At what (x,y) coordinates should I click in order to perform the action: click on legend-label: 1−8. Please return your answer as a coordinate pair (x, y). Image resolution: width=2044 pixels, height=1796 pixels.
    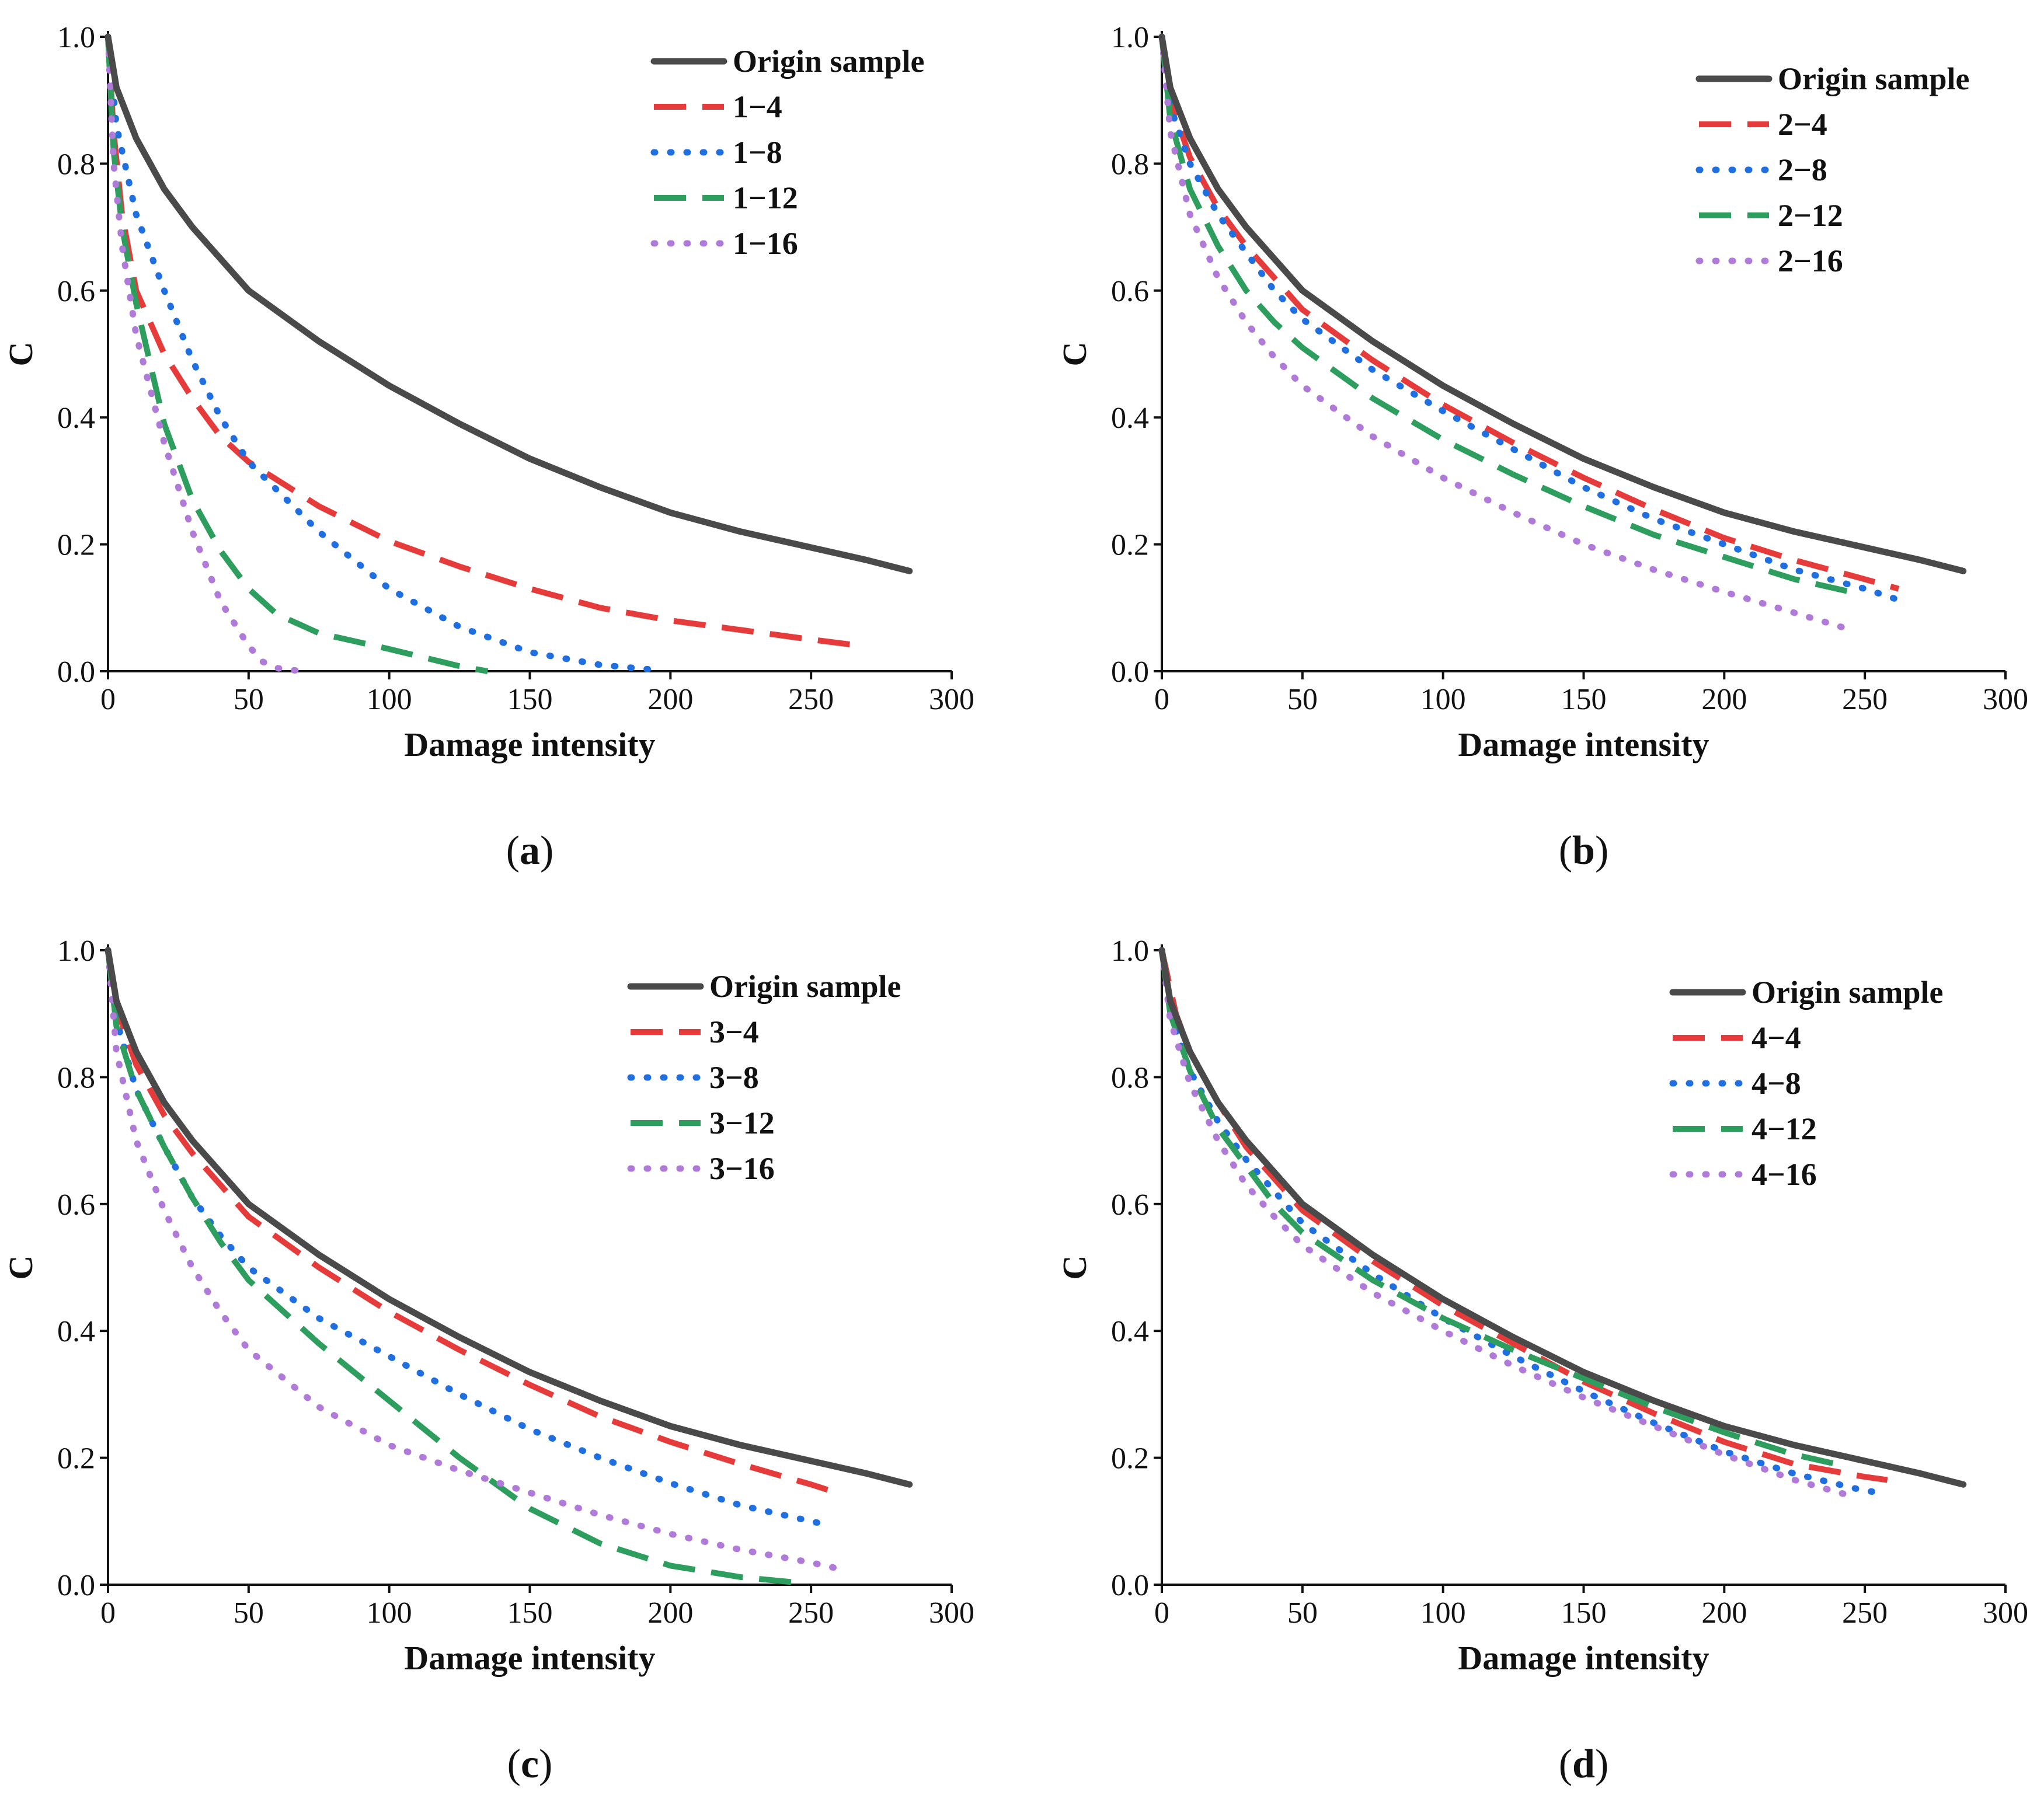
    Looking at the image, I should click on (757, 153).